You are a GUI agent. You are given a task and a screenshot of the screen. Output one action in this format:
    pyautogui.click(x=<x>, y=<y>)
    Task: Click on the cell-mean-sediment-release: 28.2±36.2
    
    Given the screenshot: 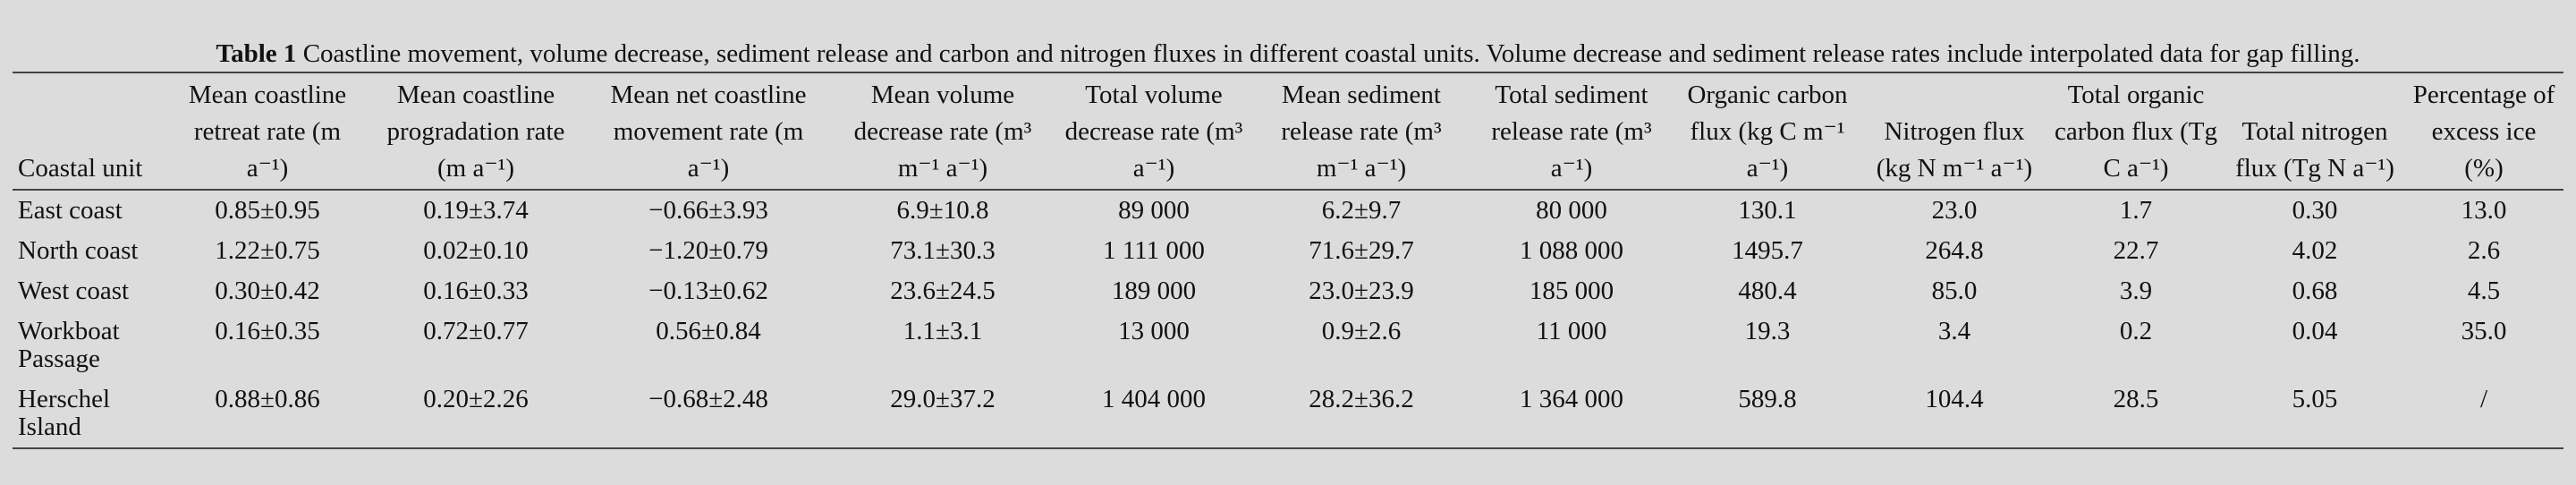 What is the action you would take?
    pyautogui.click(x=1361, y=399)
    